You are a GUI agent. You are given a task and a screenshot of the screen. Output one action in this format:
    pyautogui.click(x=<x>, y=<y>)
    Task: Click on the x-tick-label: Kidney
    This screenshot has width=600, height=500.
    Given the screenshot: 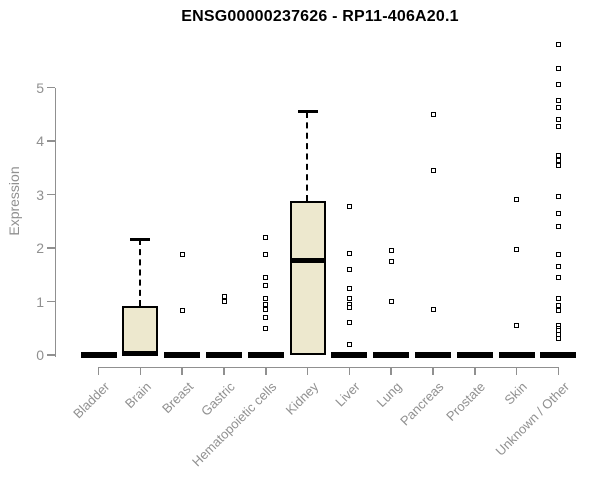 What is the action you would take?
    pyautogui.click(x=302, y=398)
    